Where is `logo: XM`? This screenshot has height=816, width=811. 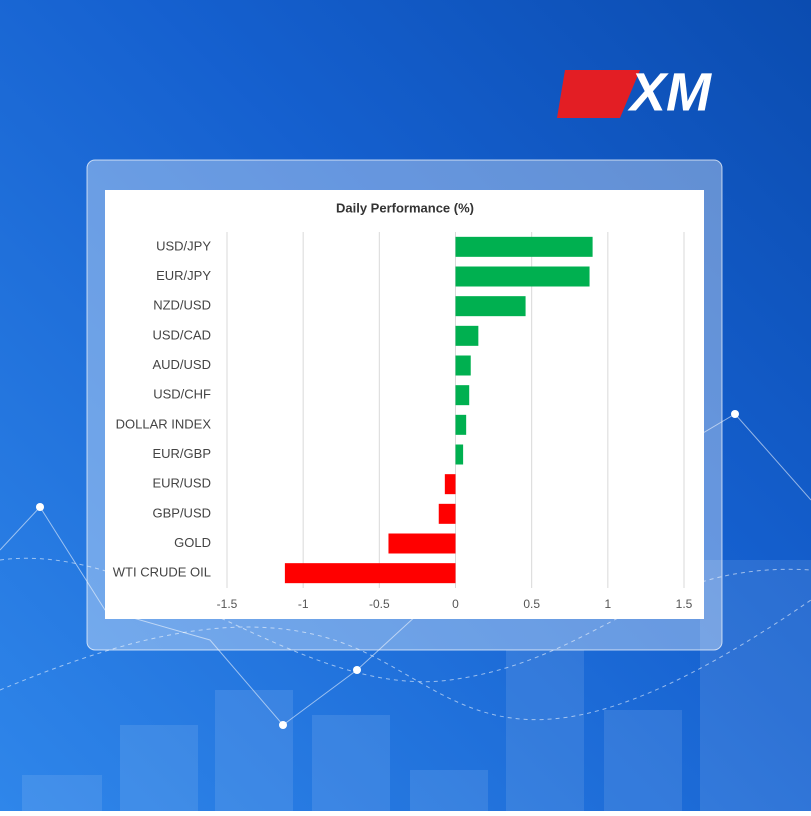
logo: XM is located at coordinates (634, 92).